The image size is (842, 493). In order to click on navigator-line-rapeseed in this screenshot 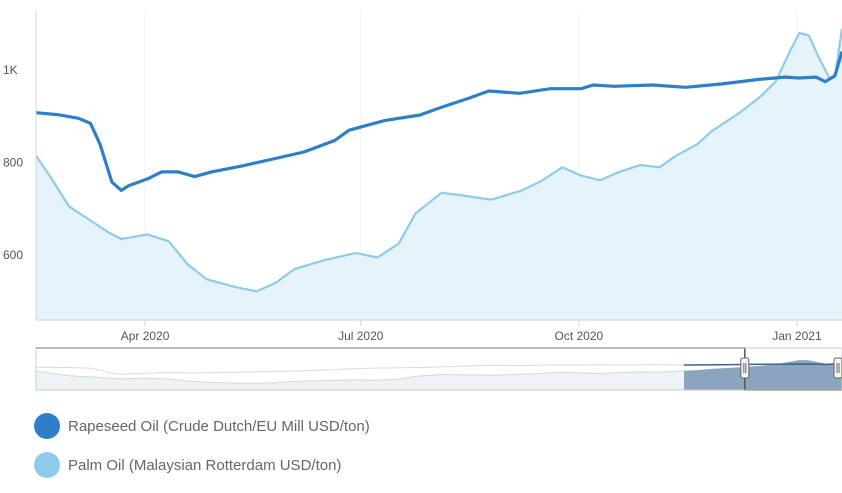, I will do `click(360, 369)`.